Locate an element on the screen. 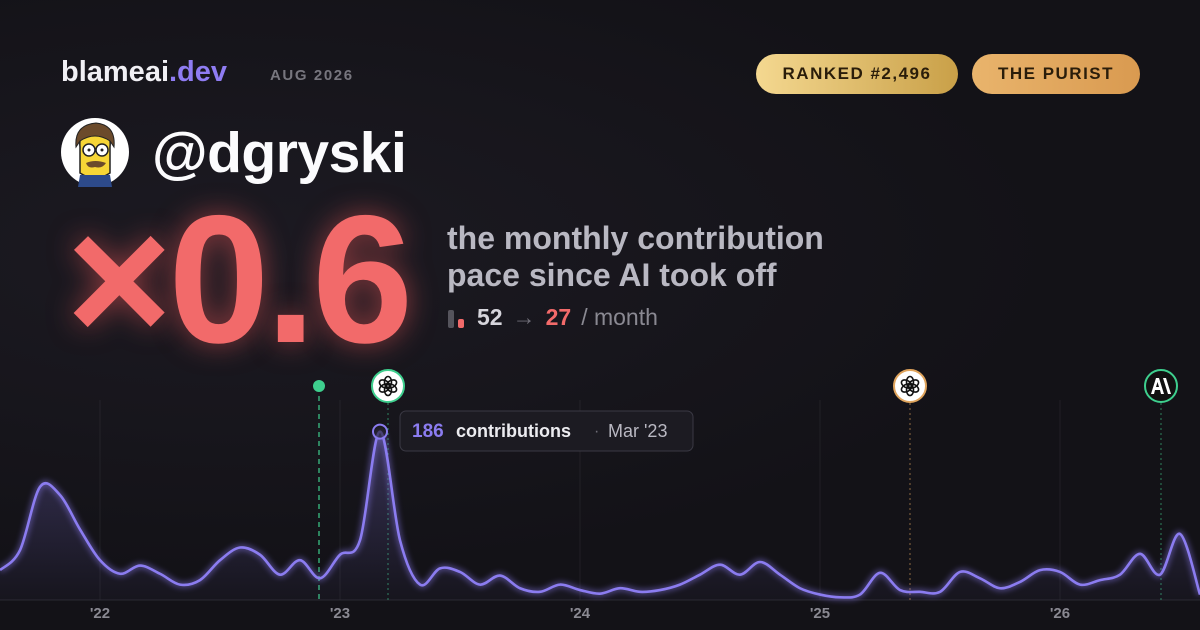 The image size is (1200, 630). pace-icon is located at coordinates (456, 318).